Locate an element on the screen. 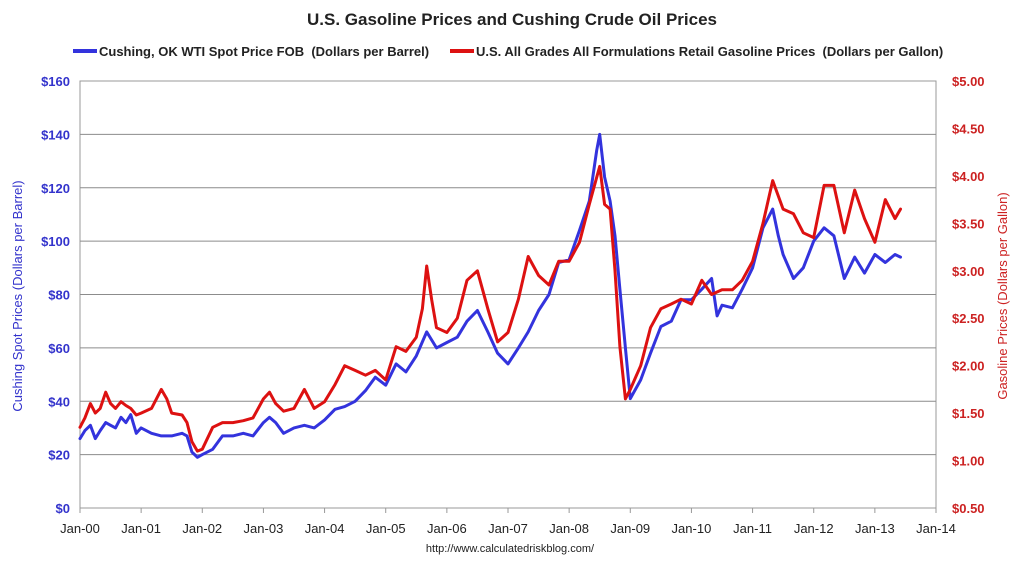 Image resolution: width=1024 pixels, height=570 pixels. right-tick-label: $3.50 is located at coordinates (968, 223).